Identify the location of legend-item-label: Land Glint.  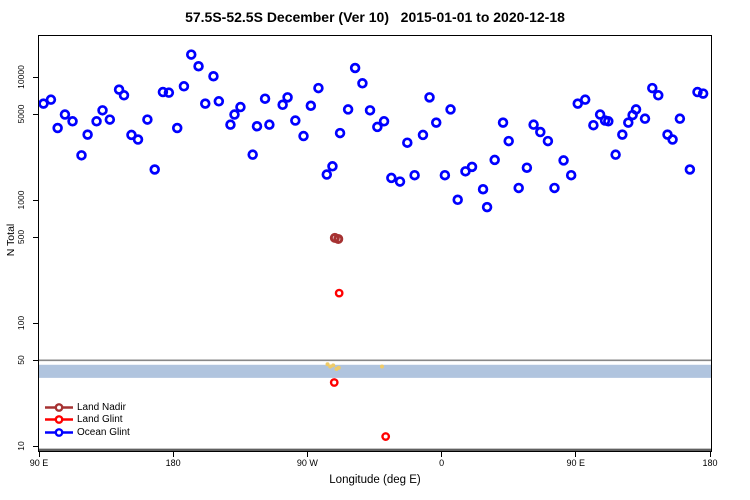
(100, 420).